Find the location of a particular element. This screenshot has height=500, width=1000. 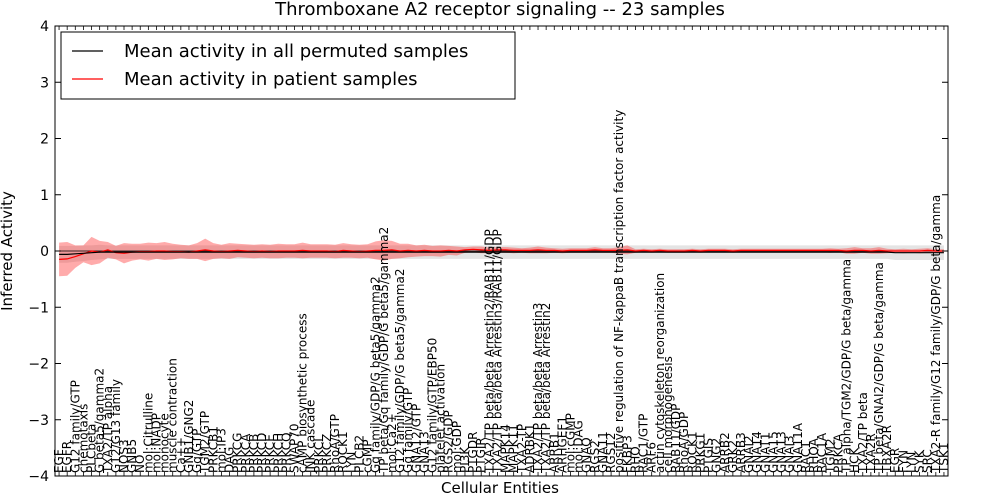

category-label: GNG2 is located at coordinates (717, 455).